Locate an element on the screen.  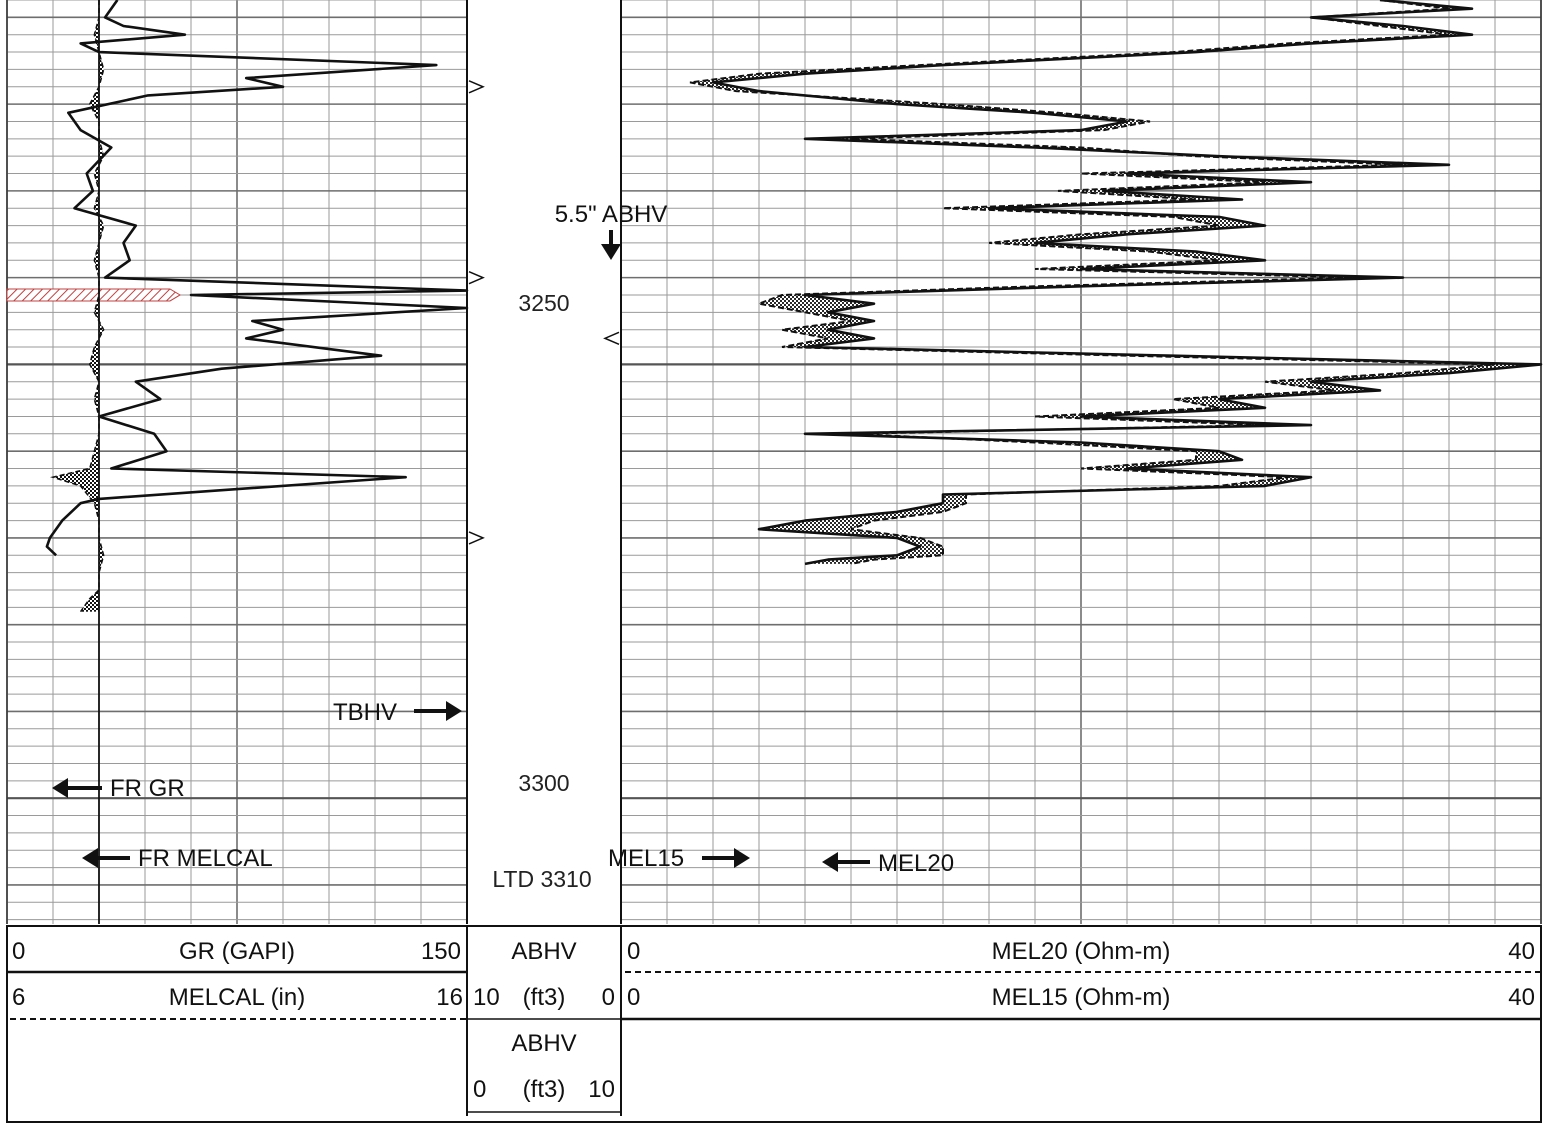
abhv-top-scale-right: 0 is located at coordinates (608, 997).